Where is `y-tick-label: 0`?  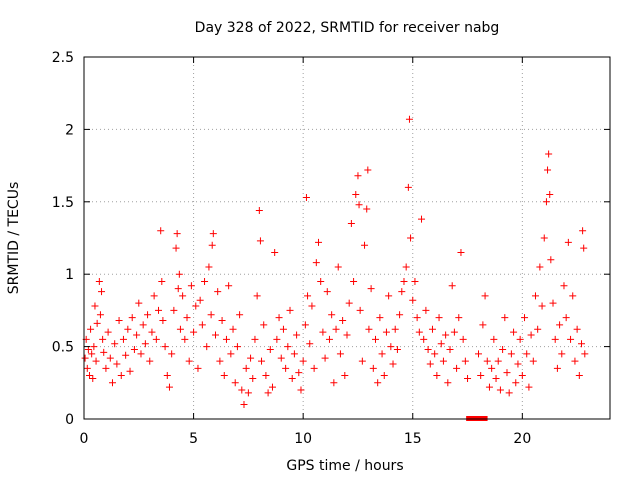
y-tick-label: 0 is located at coordinates (69, 420).